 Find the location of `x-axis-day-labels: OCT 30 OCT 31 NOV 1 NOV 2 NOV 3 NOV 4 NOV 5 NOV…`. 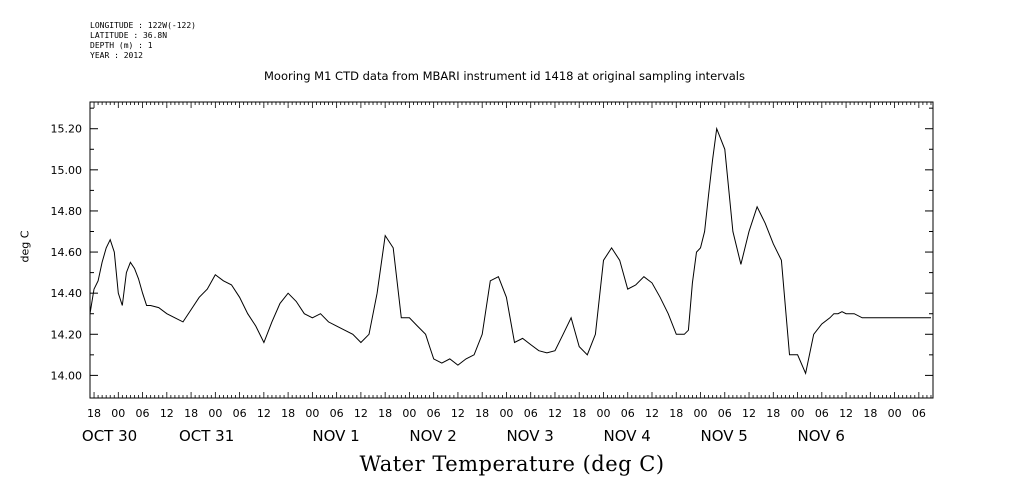

x-axis-day-labels: OCT 30 OCT 31 NOV 1 NOV 2 NOV 3 NOV 4 NOV 5 NOV… is located at coordinates (463, 436).